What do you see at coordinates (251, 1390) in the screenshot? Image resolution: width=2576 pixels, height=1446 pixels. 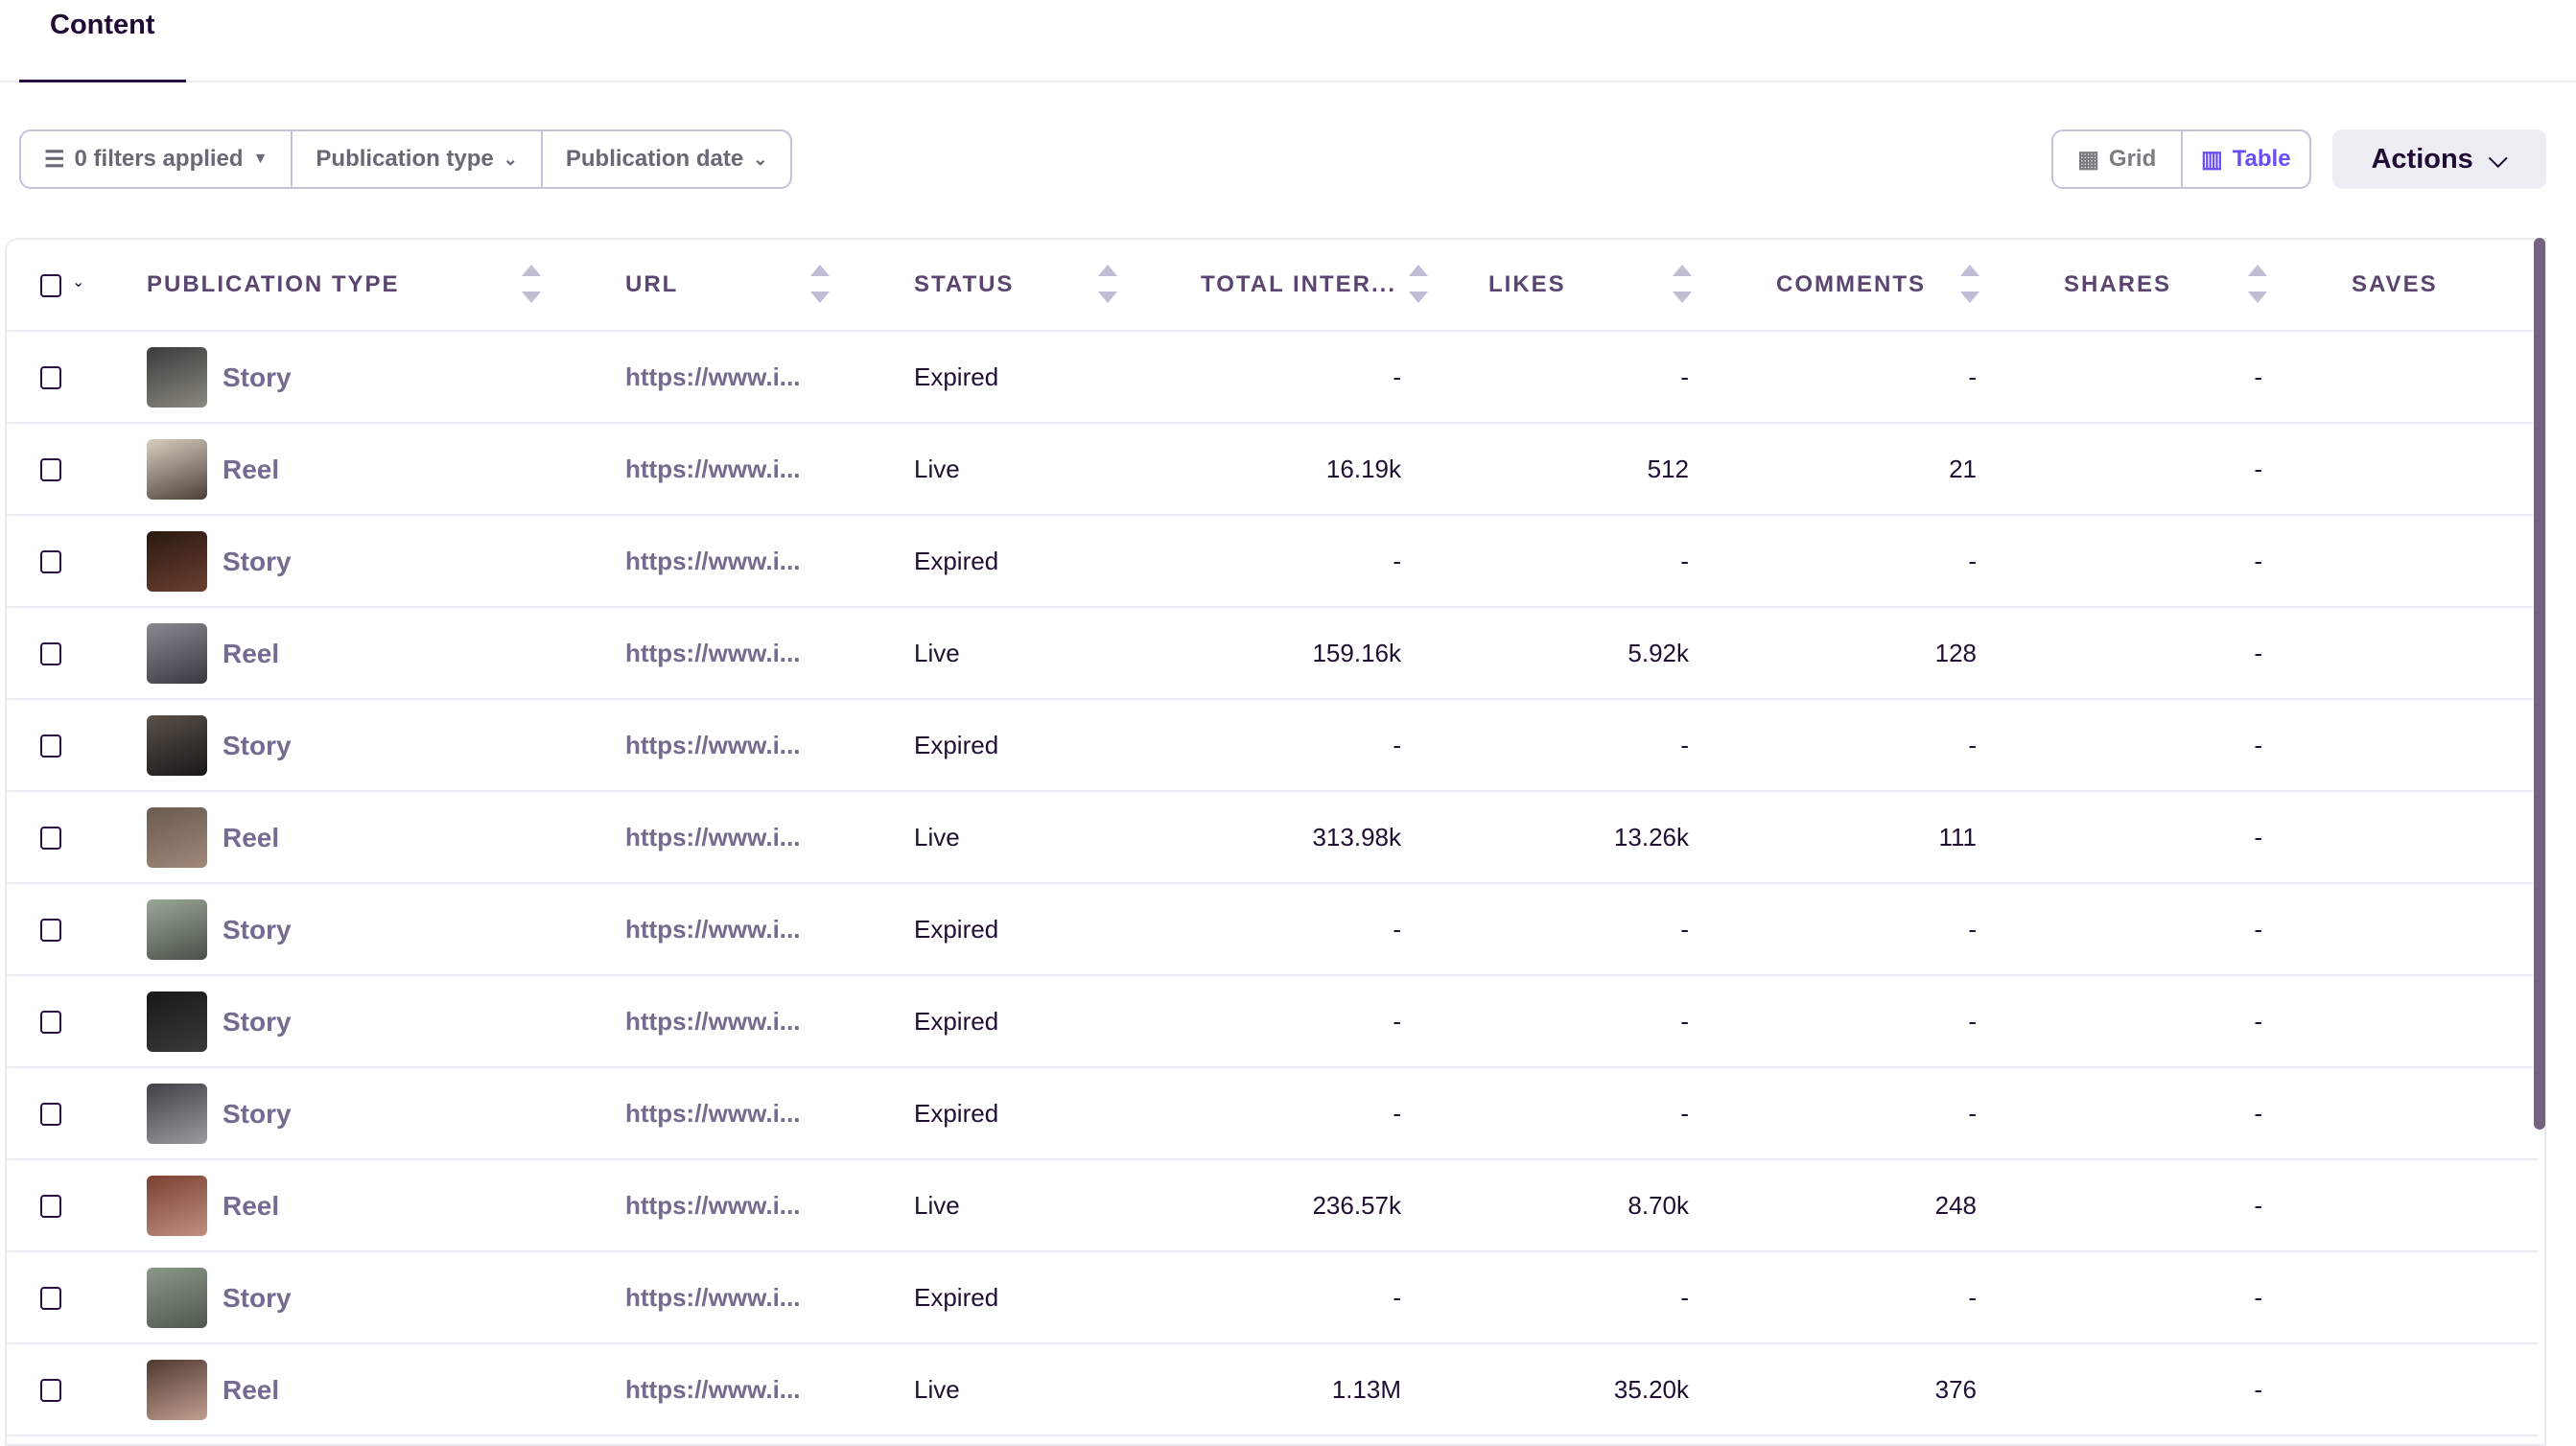 I see `publication-type: Reel` at bounding box center [251, 1390].